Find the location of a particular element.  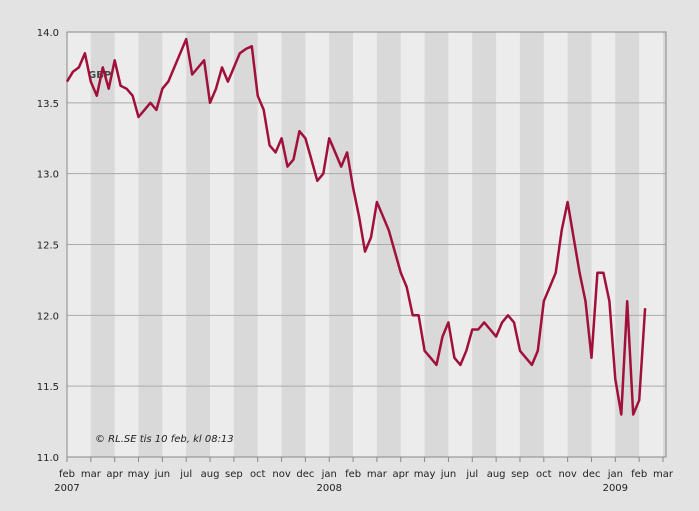

chart-title: GBP is located at coordinates (99, 75).